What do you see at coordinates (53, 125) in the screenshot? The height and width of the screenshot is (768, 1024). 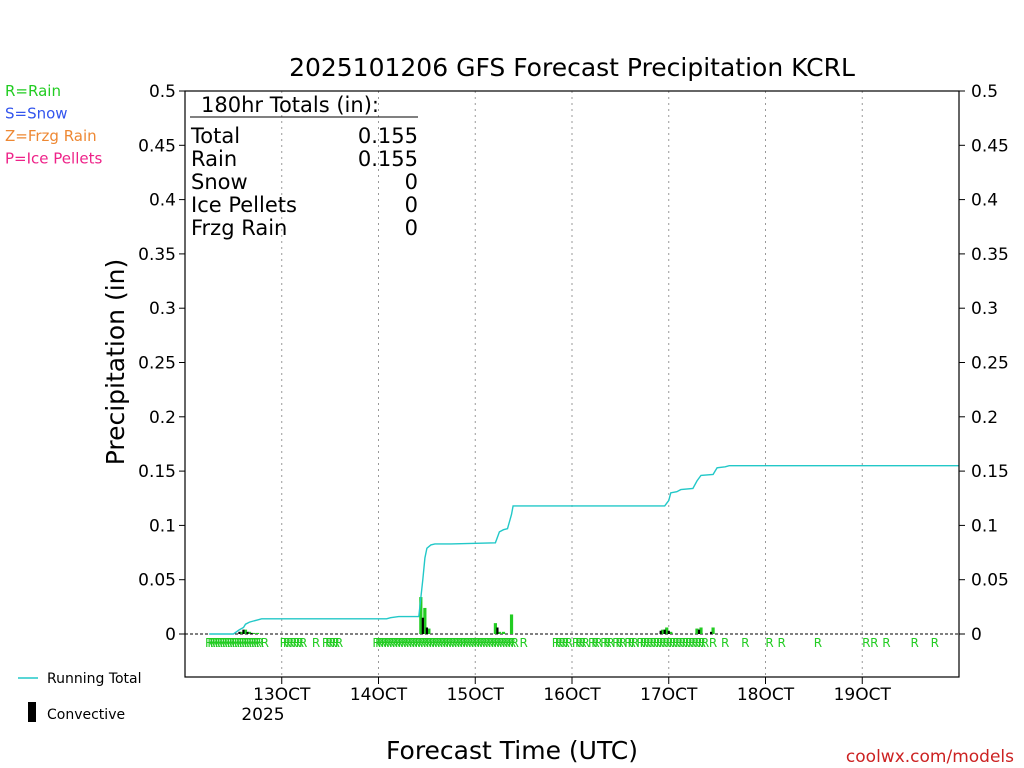 I see `precip-type-legend: R=Rain S=Snow Z=Frzg Rain P=Ice Pellets` at bounding box center [53, 125].